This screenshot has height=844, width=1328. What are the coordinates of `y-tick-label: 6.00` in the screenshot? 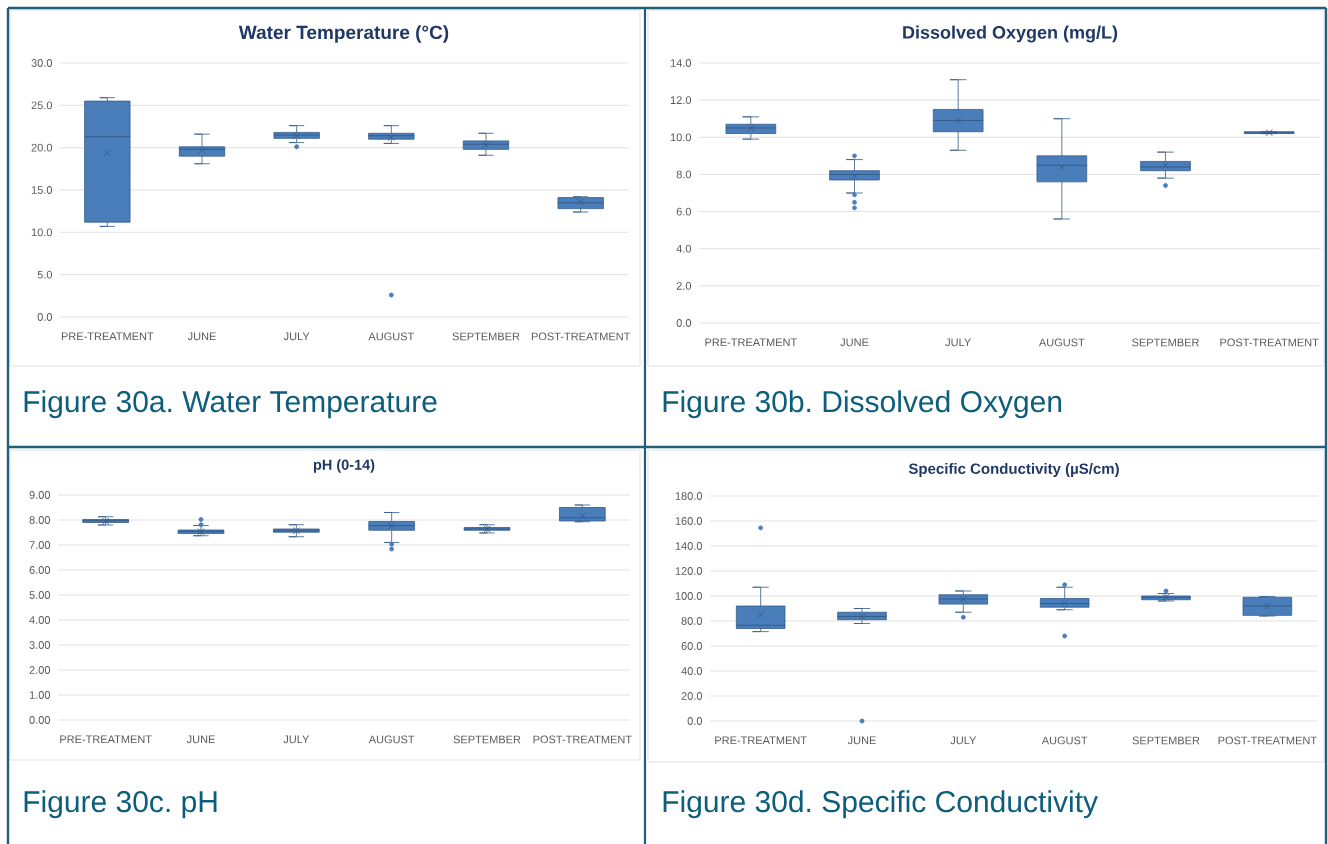 It's located at (40, 570).